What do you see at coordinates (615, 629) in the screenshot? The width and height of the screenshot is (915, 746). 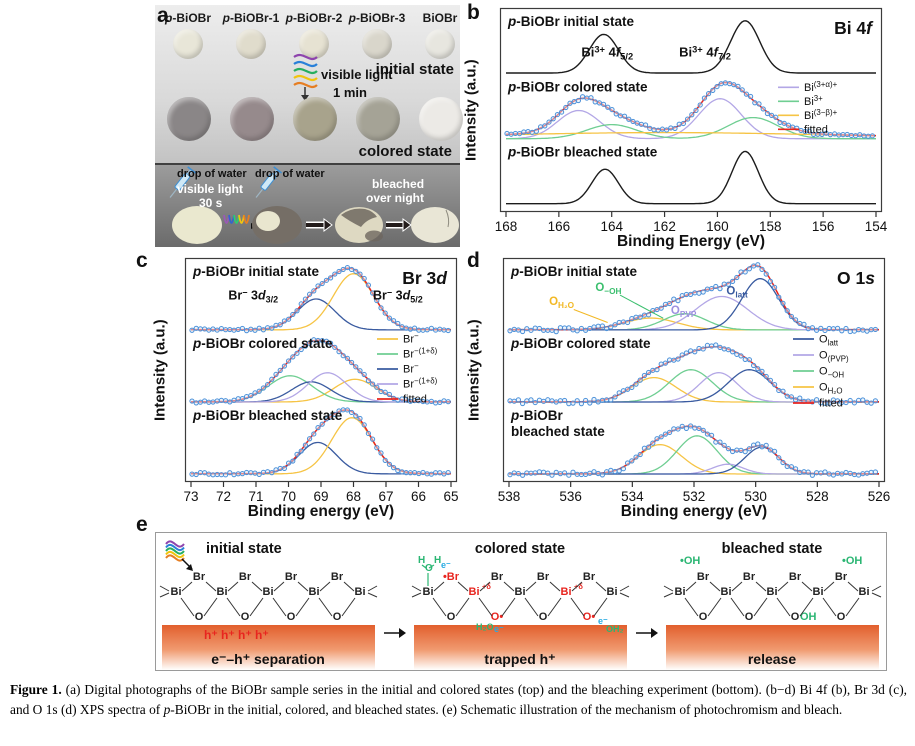 I see `svg-text: OH₂` at bounding box center [615, 629].